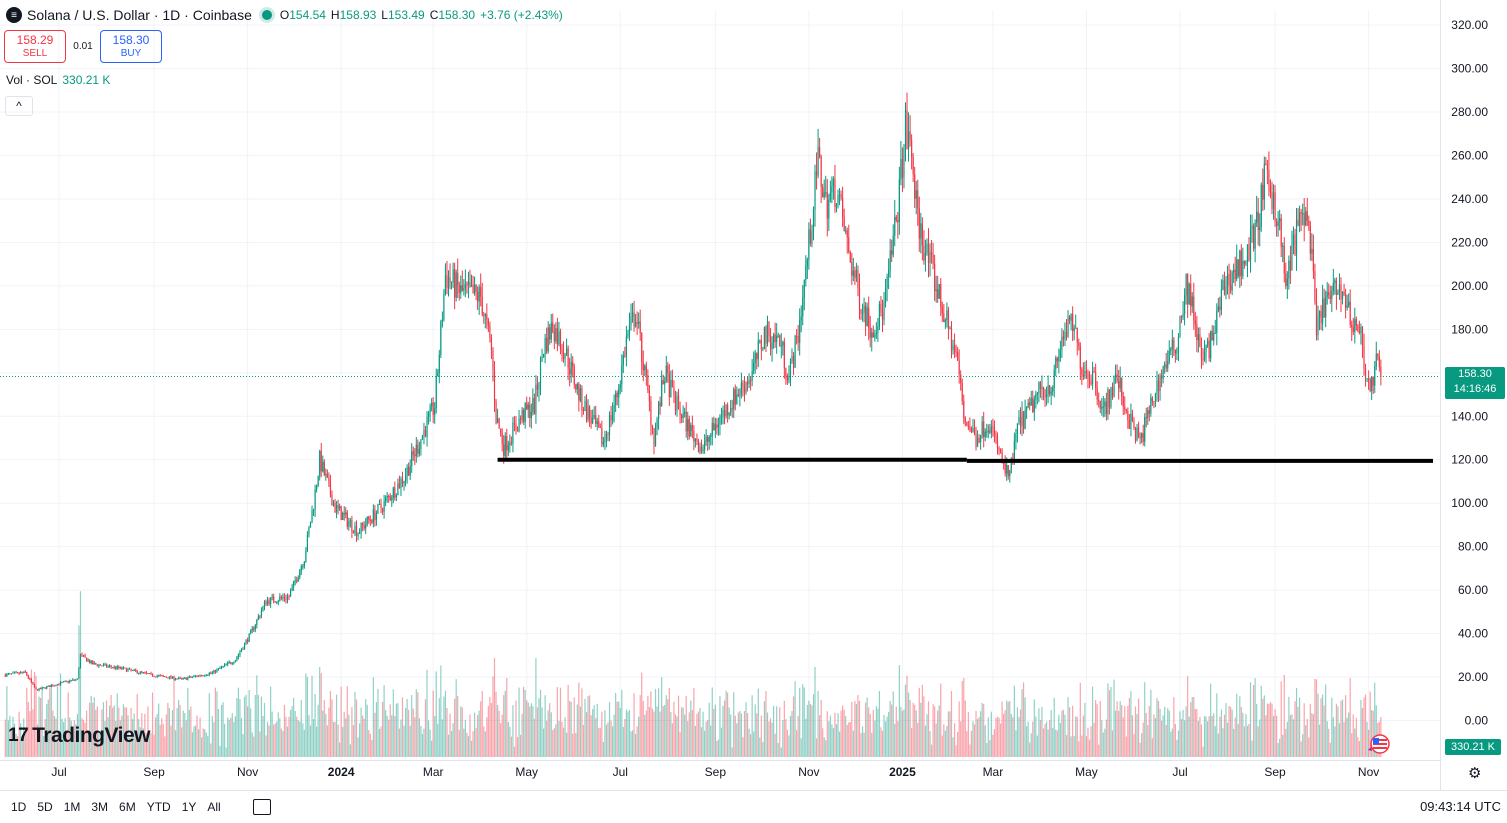  What do you see at coordinates (127, 807) in the screenshot?
I see `timeframe-6m: 6M` at bounding box center [127, 807].